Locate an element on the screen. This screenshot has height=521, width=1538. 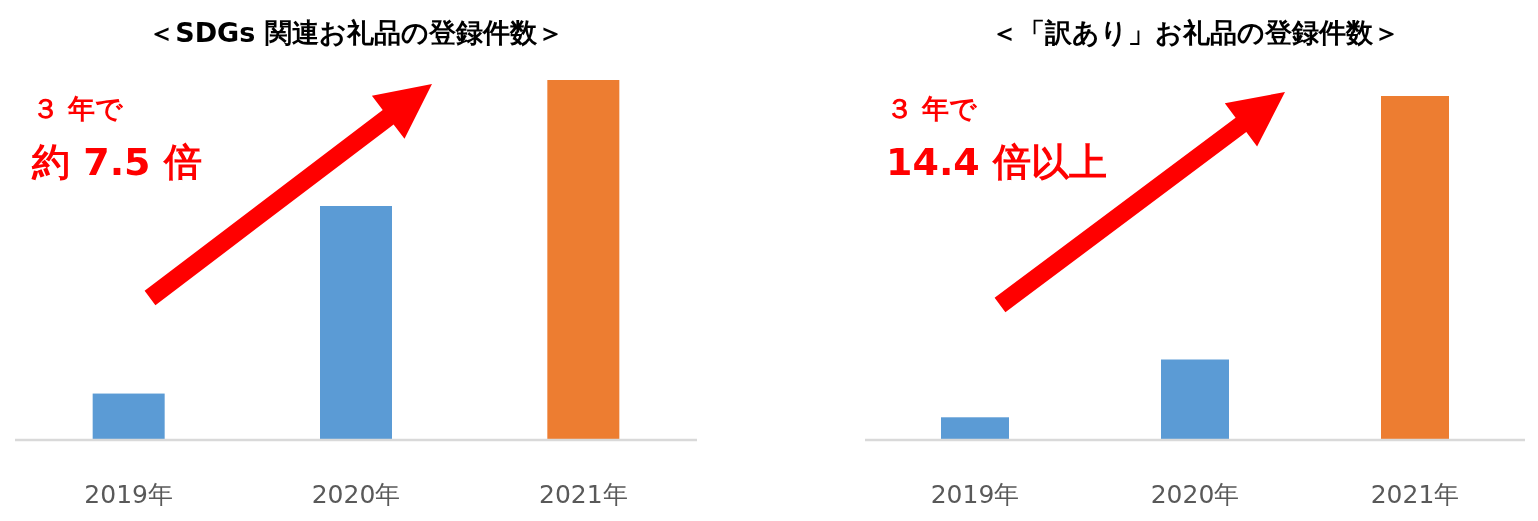
annotation: 14.4 倍以上 is located at coordinates (996, 162).